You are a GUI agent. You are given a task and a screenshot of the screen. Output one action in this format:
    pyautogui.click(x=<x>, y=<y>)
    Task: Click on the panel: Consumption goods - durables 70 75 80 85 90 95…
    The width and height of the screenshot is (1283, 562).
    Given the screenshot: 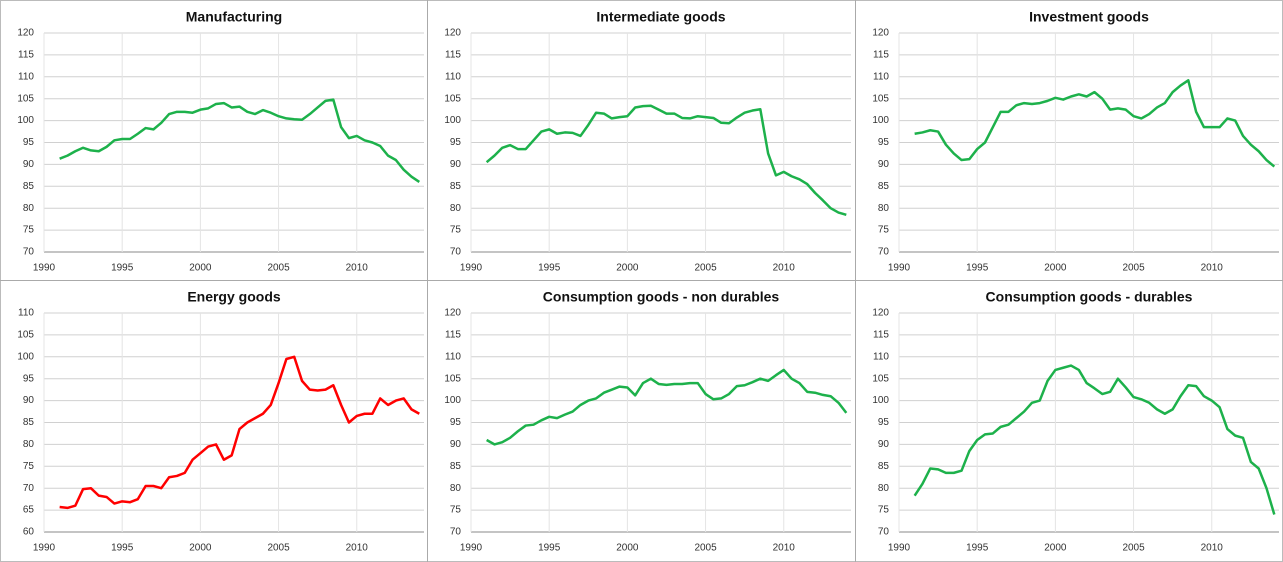 What is the action you would take?
    pyautogui.click(x=1075, y=421)
    